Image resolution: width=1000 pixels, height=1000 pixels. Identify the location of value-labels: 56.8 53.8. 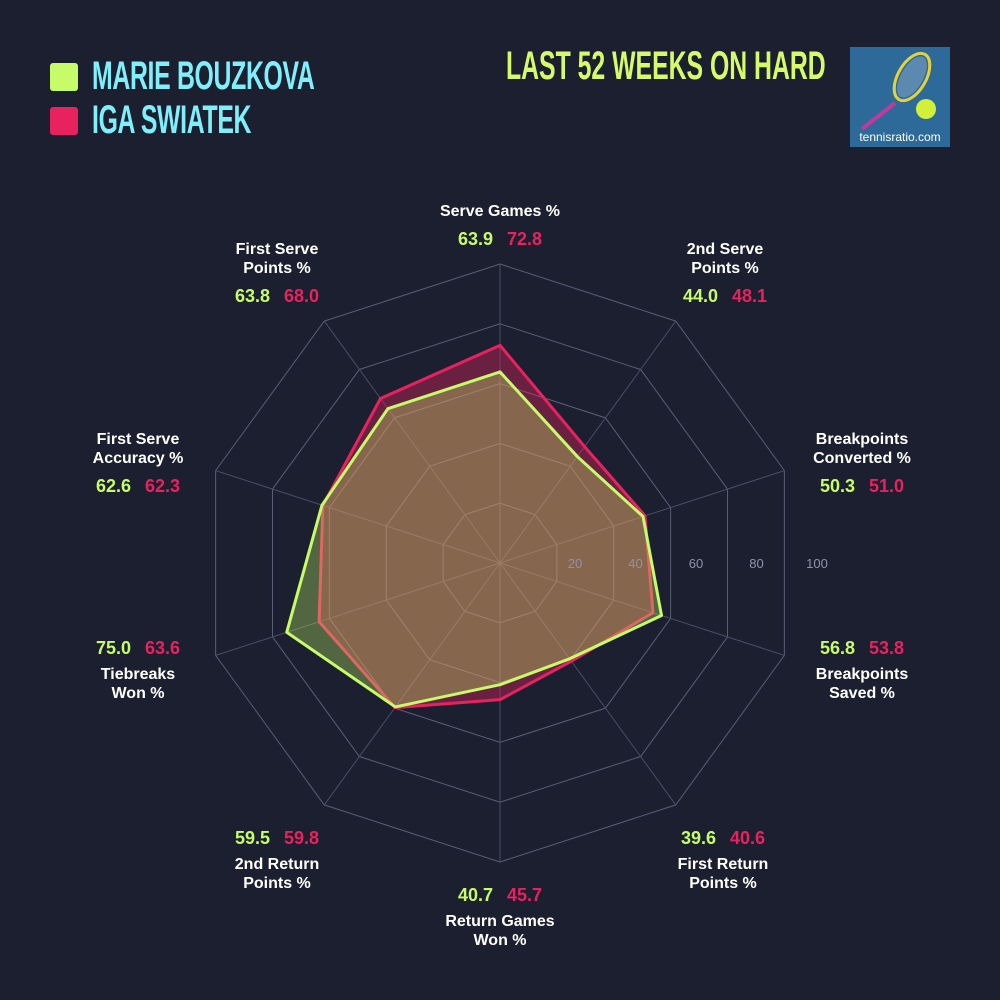
(862, 648).